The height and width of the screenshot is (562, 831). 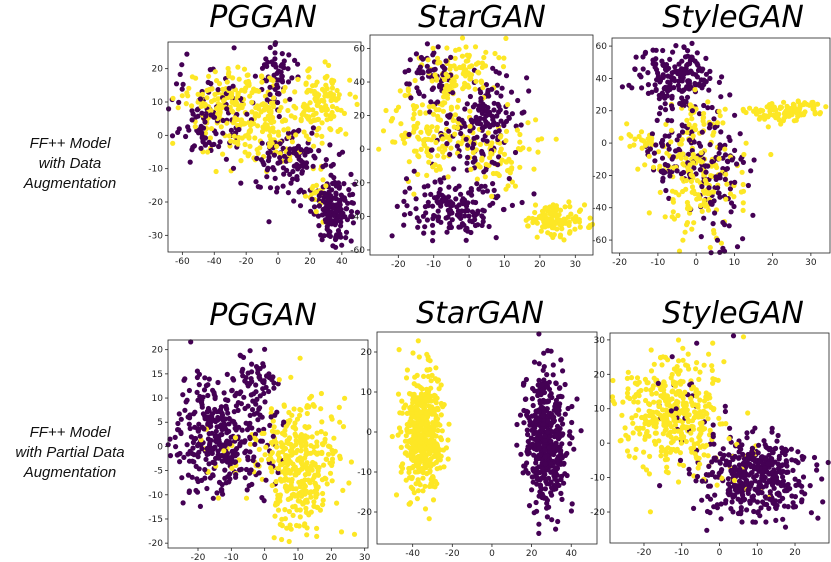 What do you see at coordinates (264, 147) in the screenshot?
I see `plot-frame` at bounding box center [264, 147].